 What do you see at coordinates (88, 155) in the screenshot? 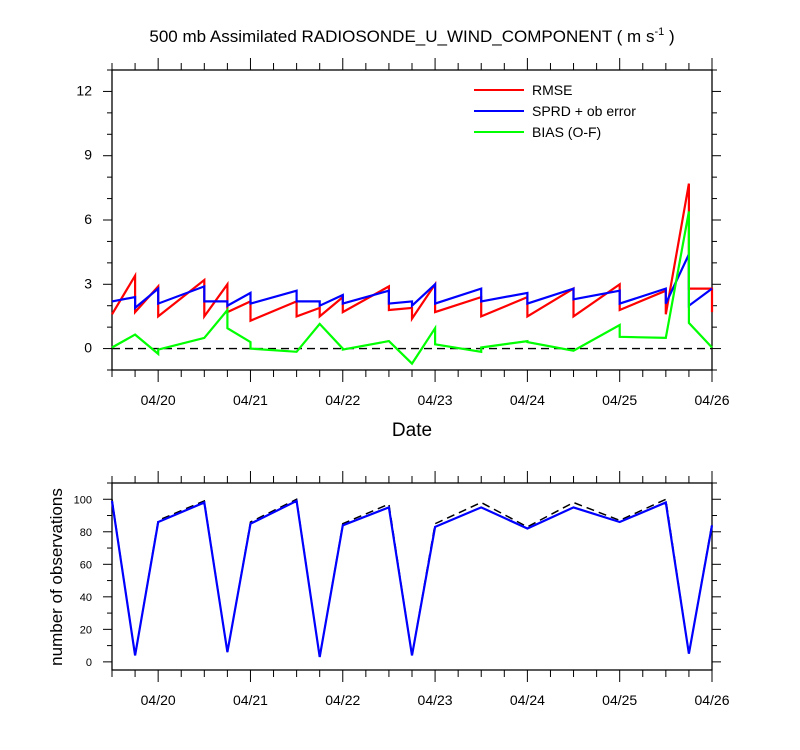
I see `y-tick-label: 9` at bounding box center [88, 155].